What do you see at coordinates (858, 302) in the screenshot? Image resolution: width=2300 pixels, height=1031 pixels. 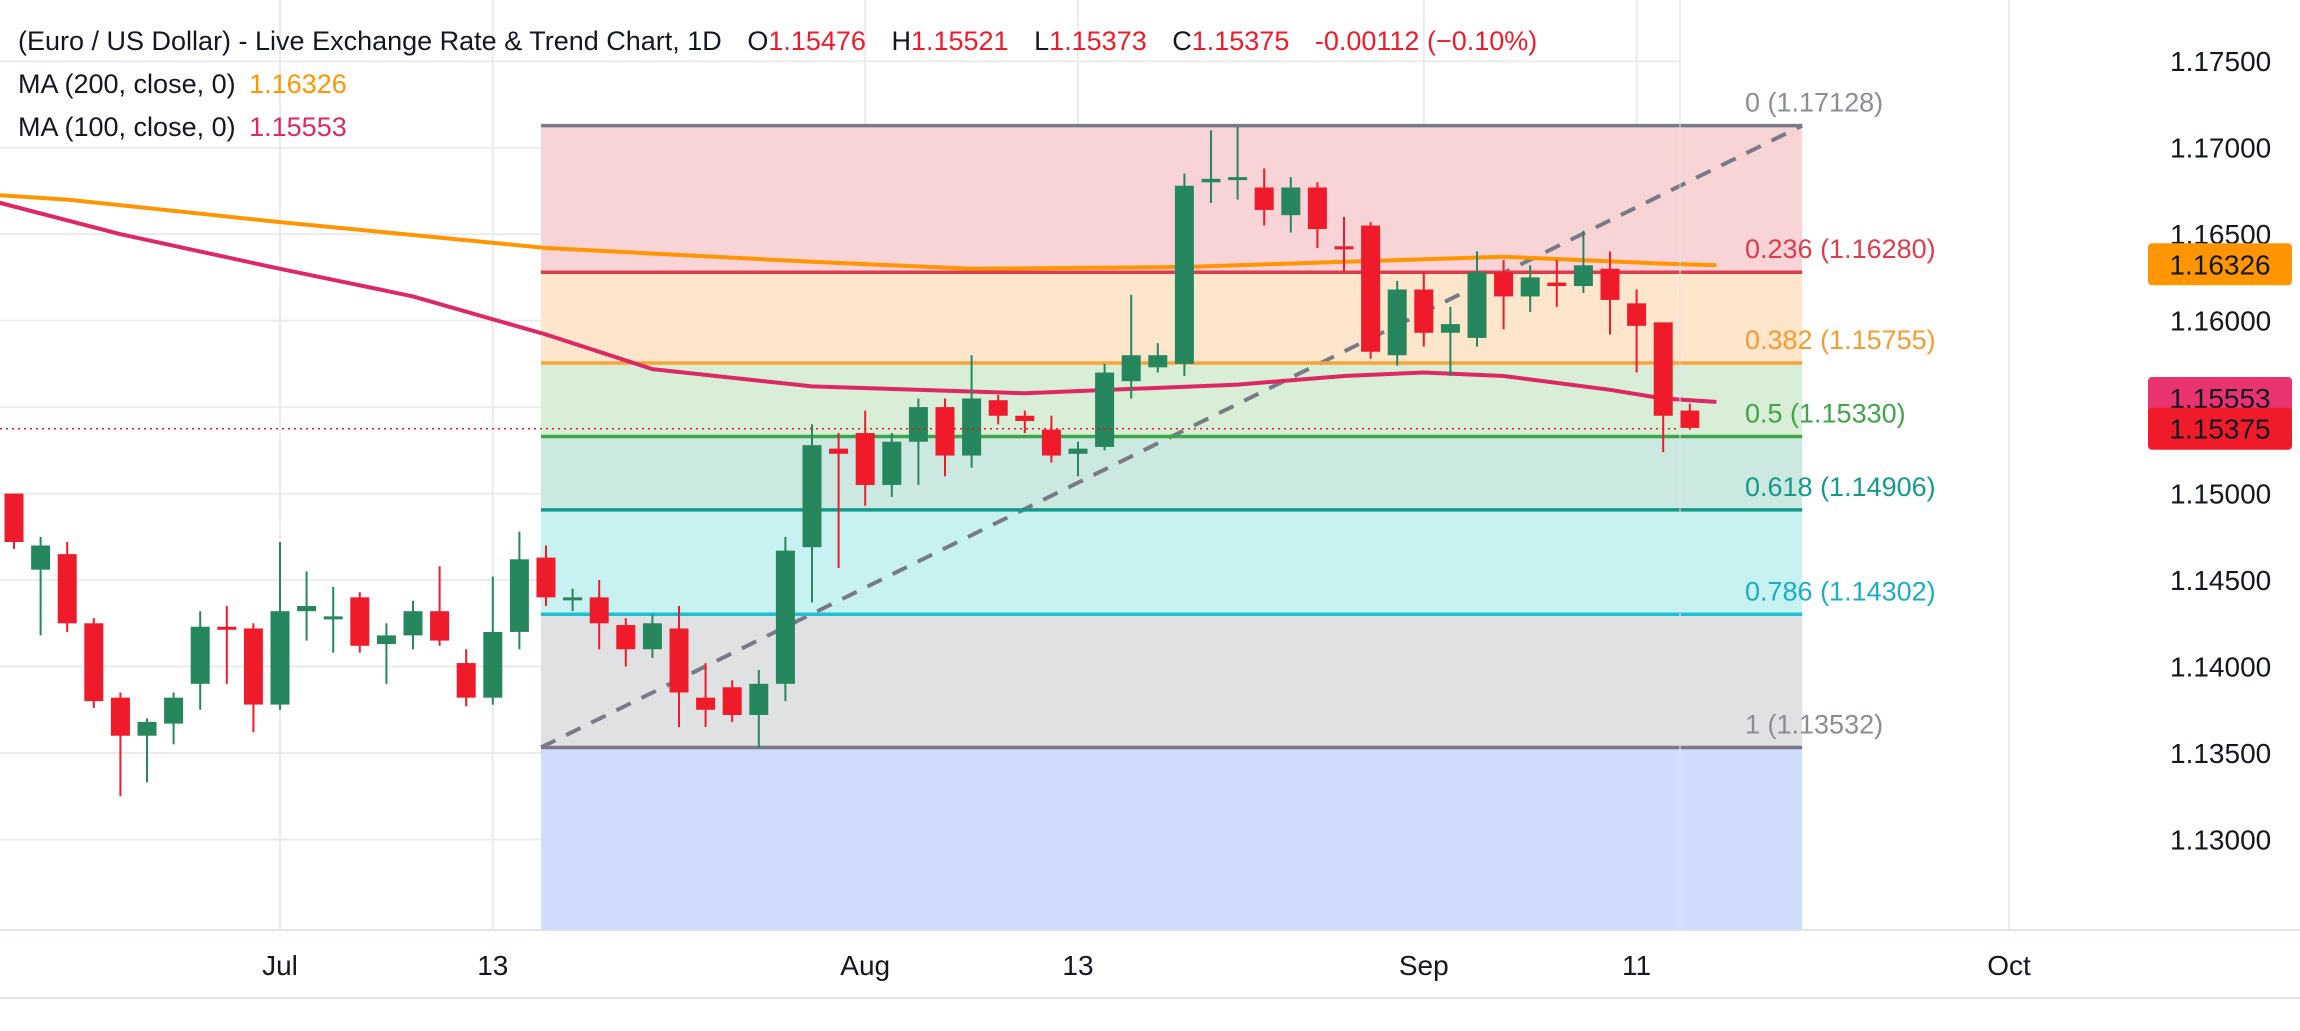 I see `ma100-line` at bounding box center [858, 302].